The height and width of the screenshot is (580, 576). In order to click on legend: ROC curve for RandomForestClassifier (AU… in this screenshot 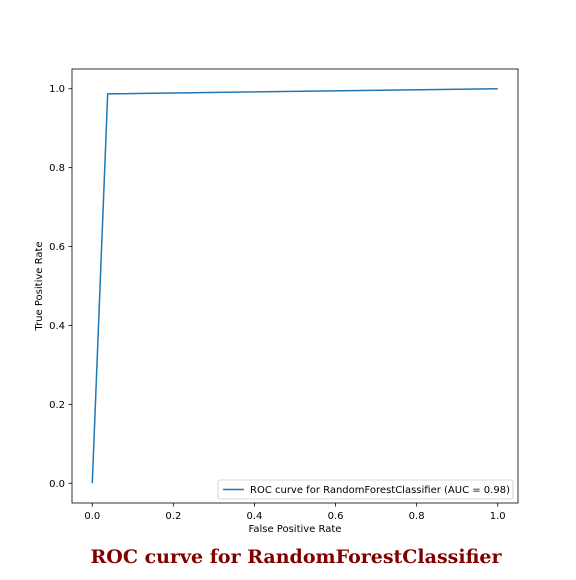, I will do `click(365, 489)`.